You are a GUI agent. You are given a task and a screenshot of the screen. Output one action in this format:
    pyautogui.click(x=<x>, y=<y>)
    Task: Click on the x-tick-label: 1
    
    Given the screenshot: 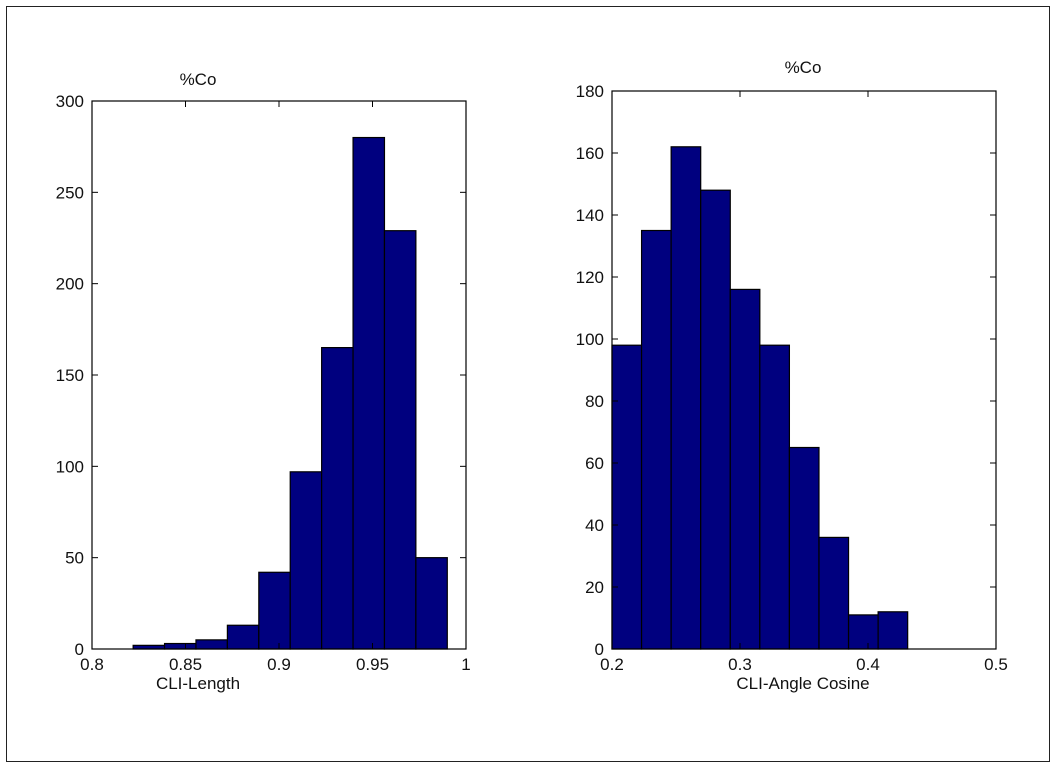 What is the action you would take?
    pyautogui.click(x=465, y=664)
    